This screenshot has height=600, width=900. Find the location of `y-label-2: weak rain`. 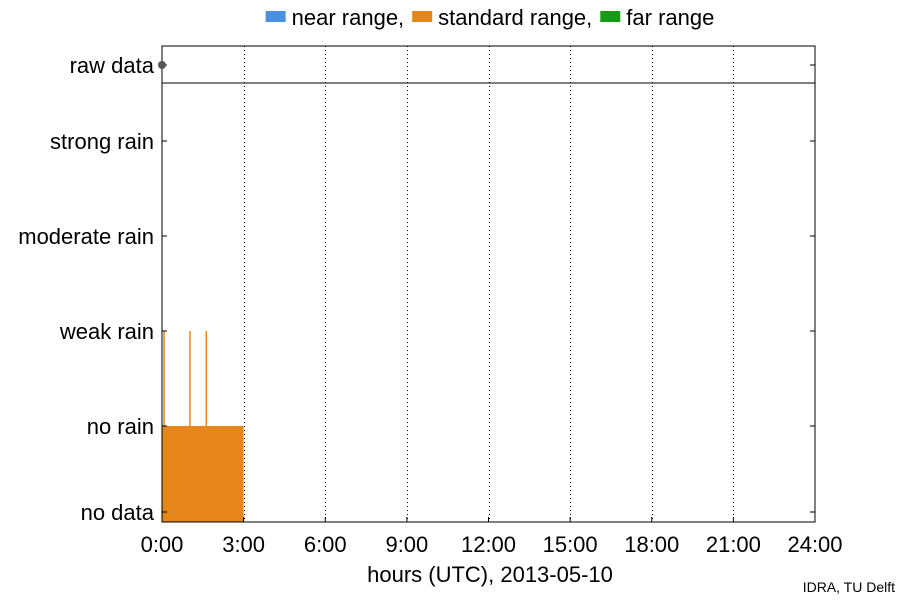

y-label-2: weak rain is located at coordinates (106, 331).